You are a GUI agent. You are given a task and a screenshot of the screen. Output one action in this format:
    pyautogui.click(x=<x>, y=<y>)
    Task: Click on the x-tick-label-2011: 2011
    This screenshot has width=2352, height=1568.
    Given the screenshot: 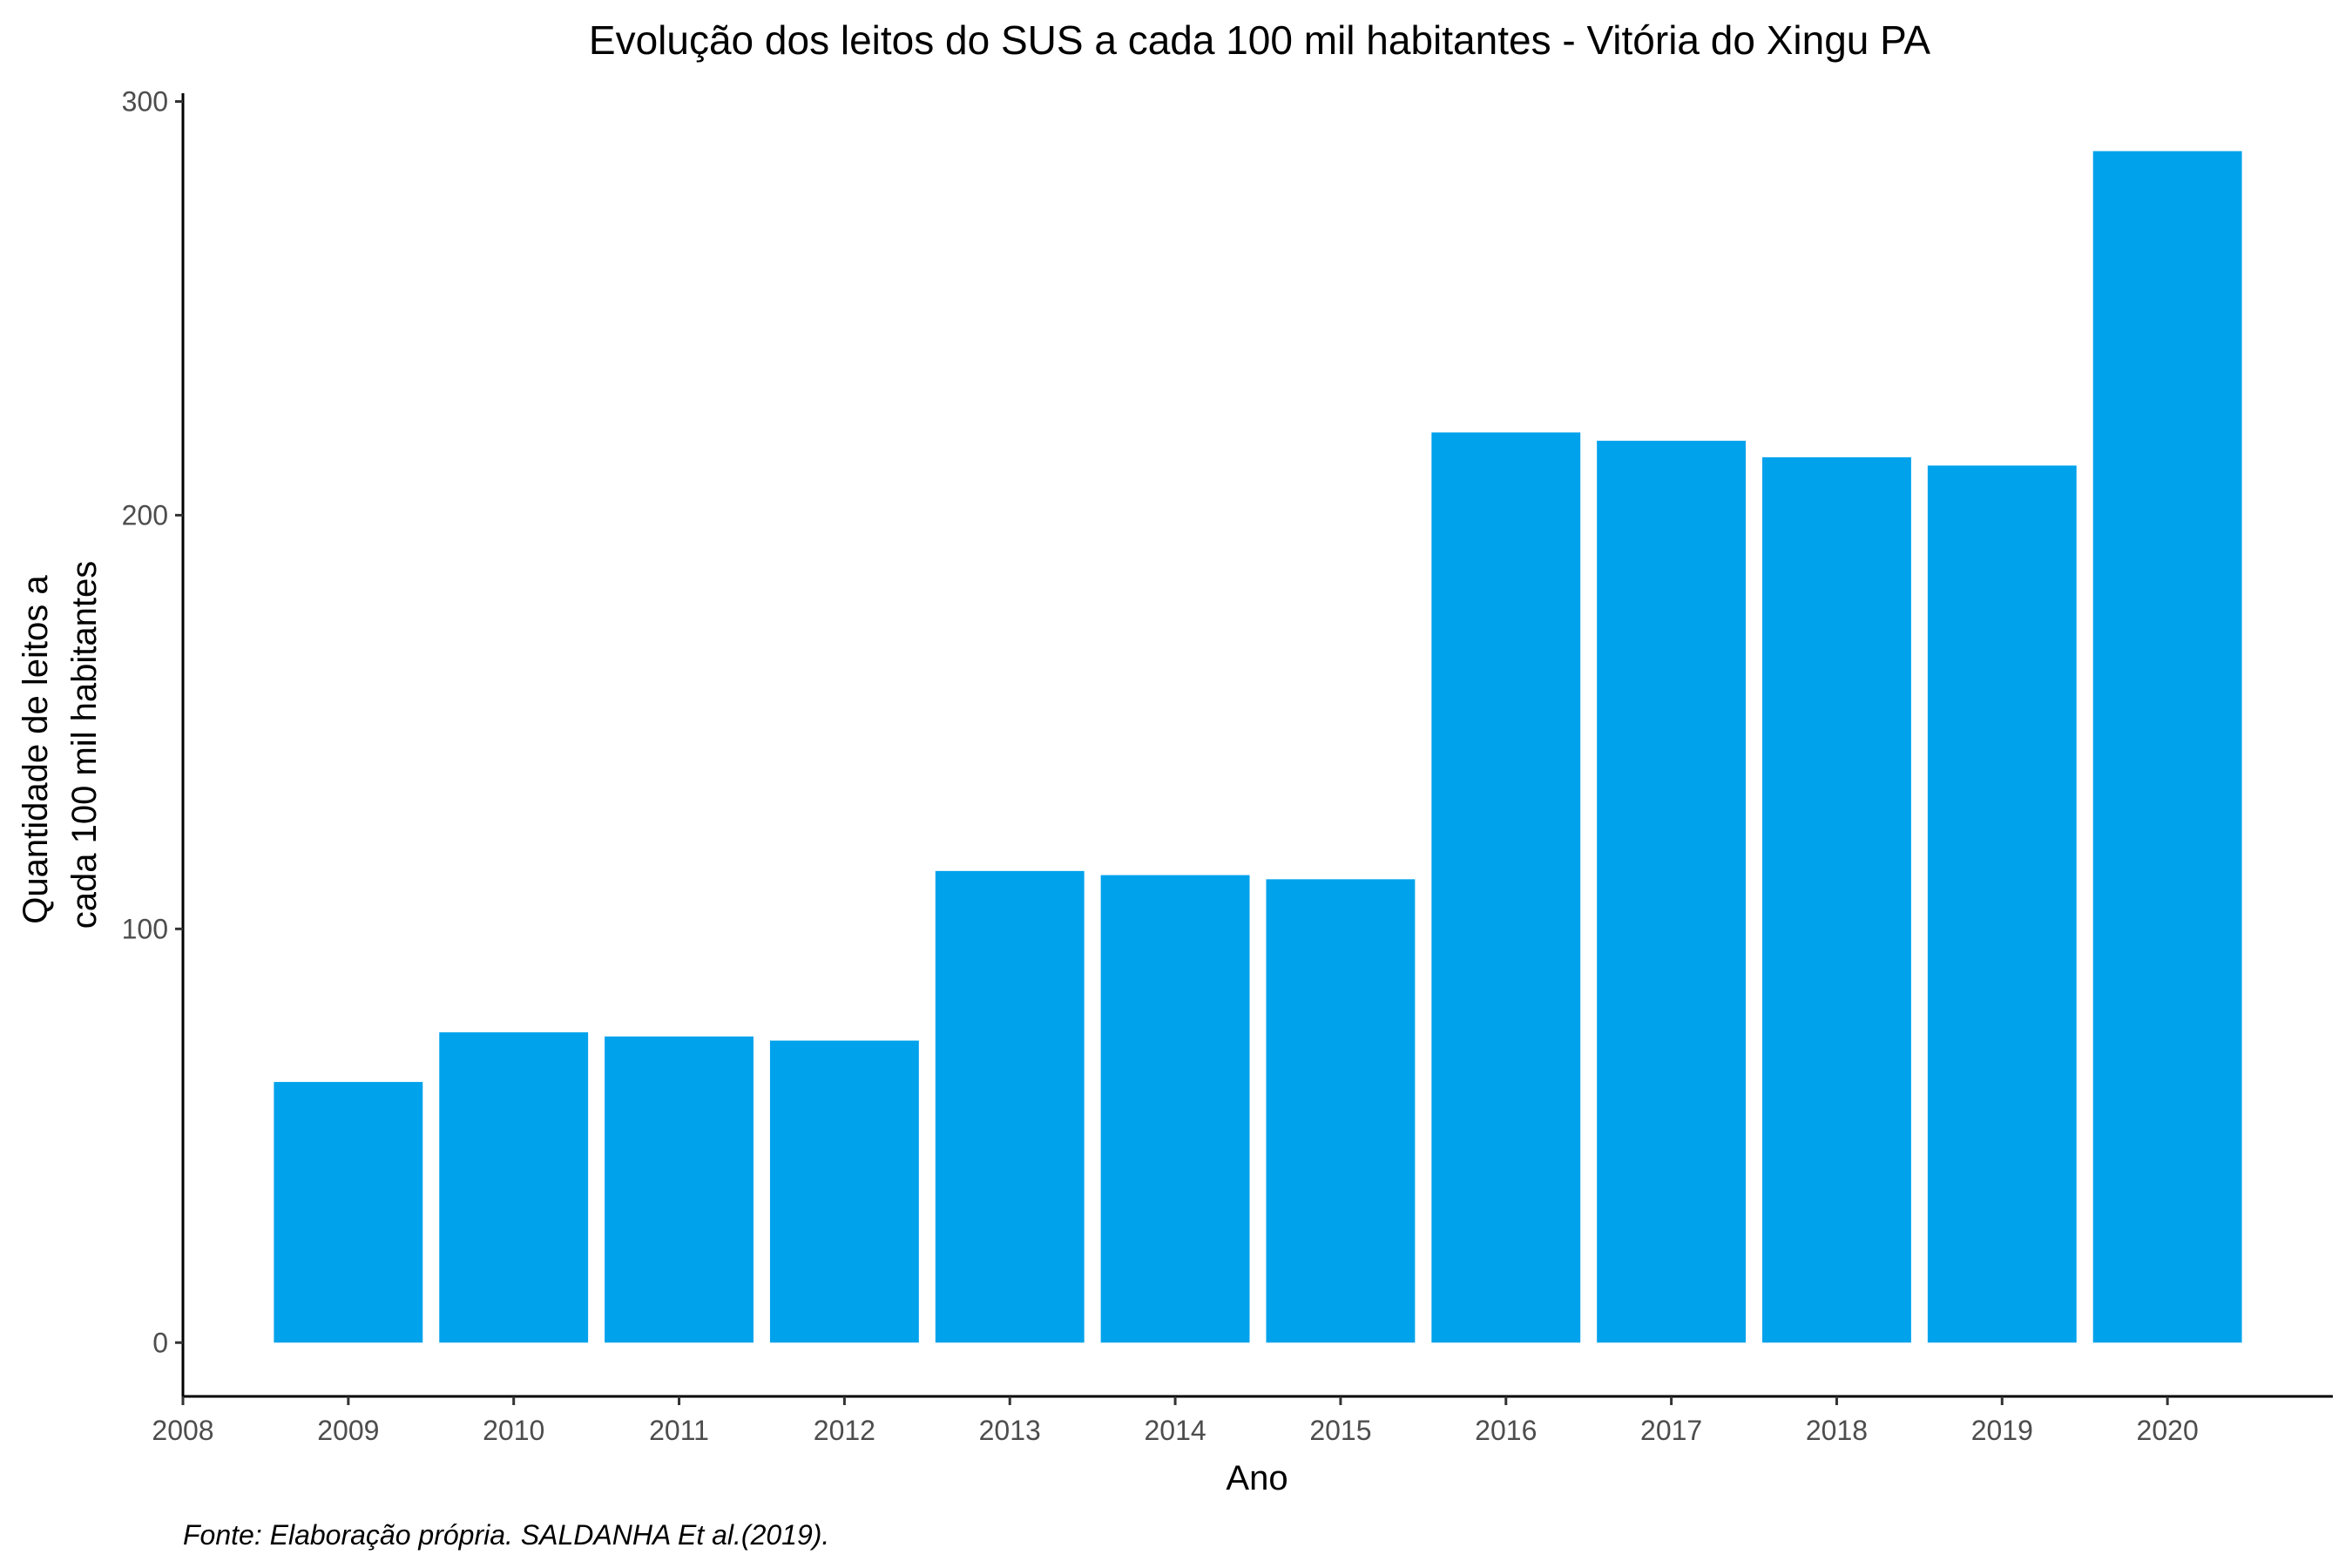 What is the action you would take?
    pyautogui.click(x=679, y=1430)
    